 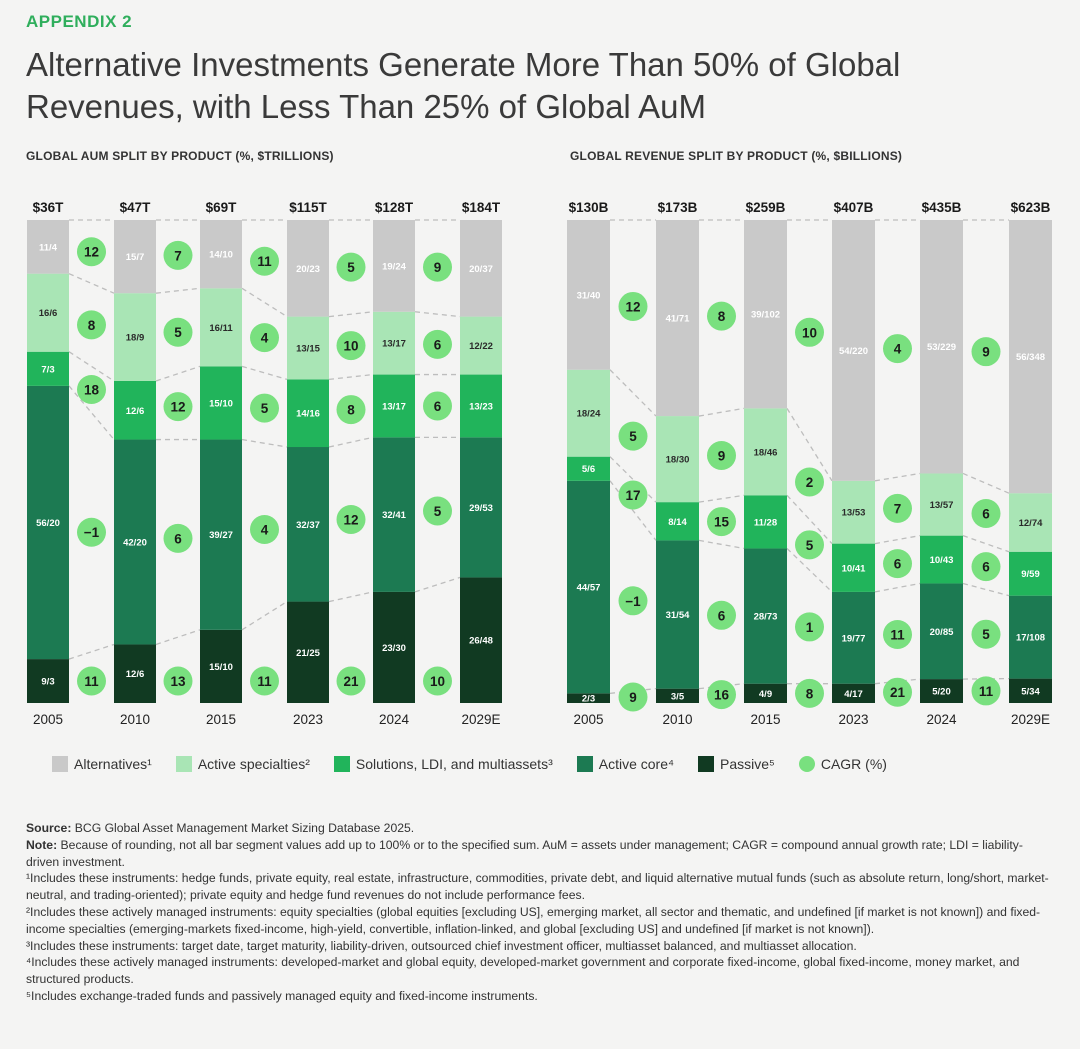 I want to click on revenue-label-solutions-ldi-and-multiassets-2005: 5/6, so click(x=588, y=469).